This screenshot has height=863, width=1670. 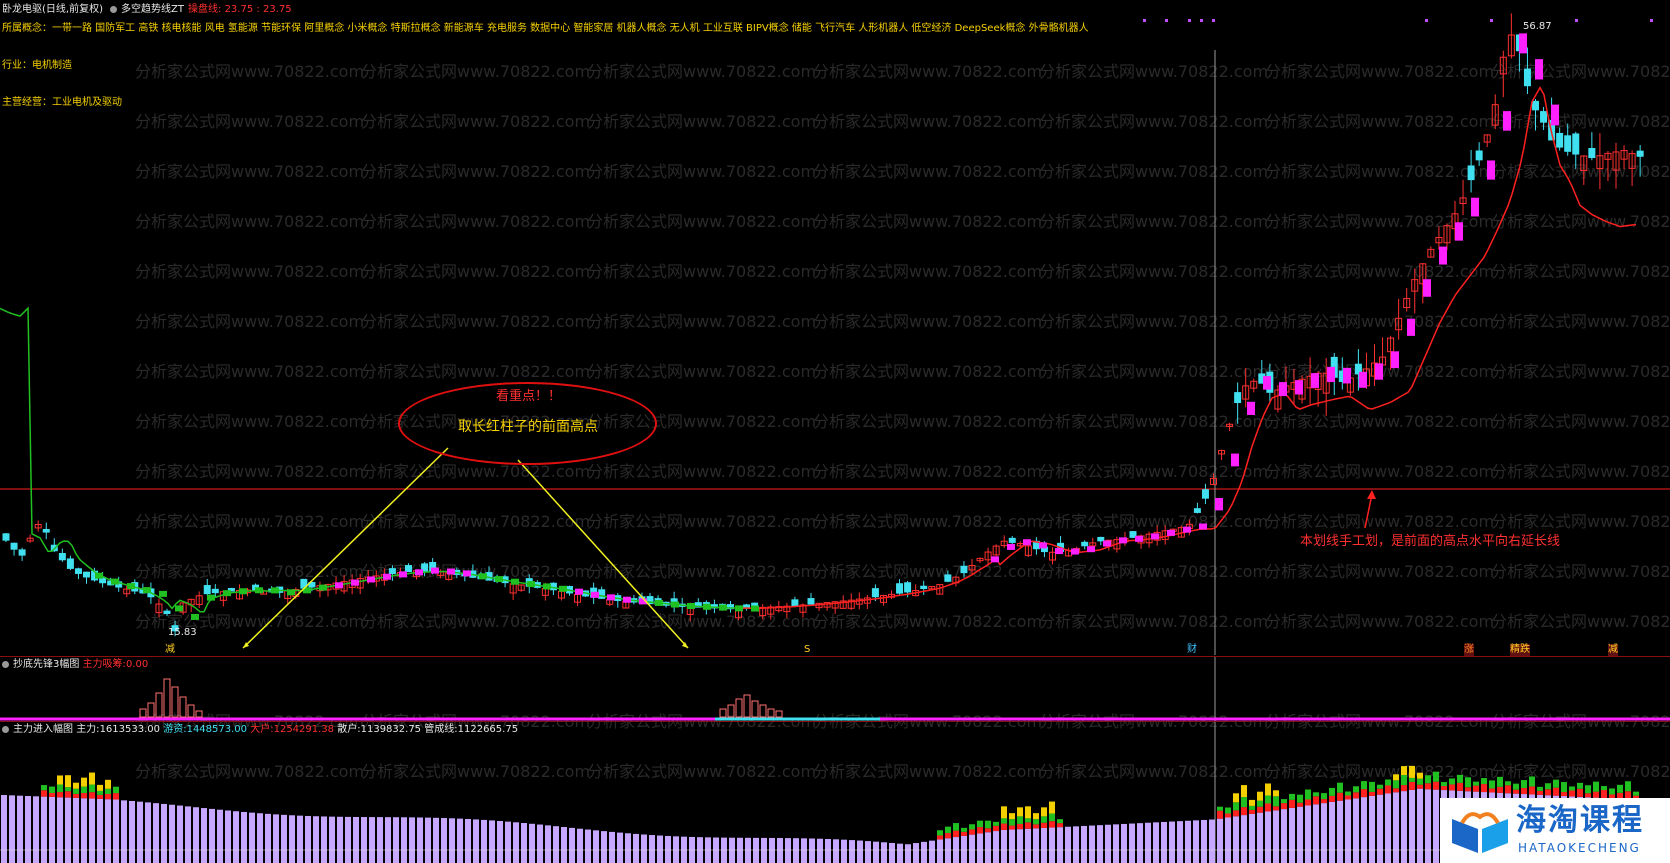 I want to click on big-label: 大户:, so click(x=262, y=729).